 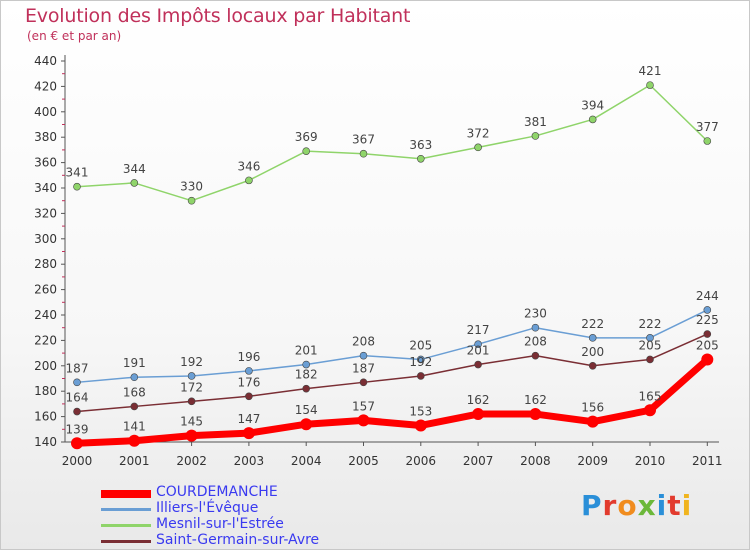 What do you see at coordinates (363, 406) in the screenshot?
I see `data-label: 157` at bounding box center [363, 406].